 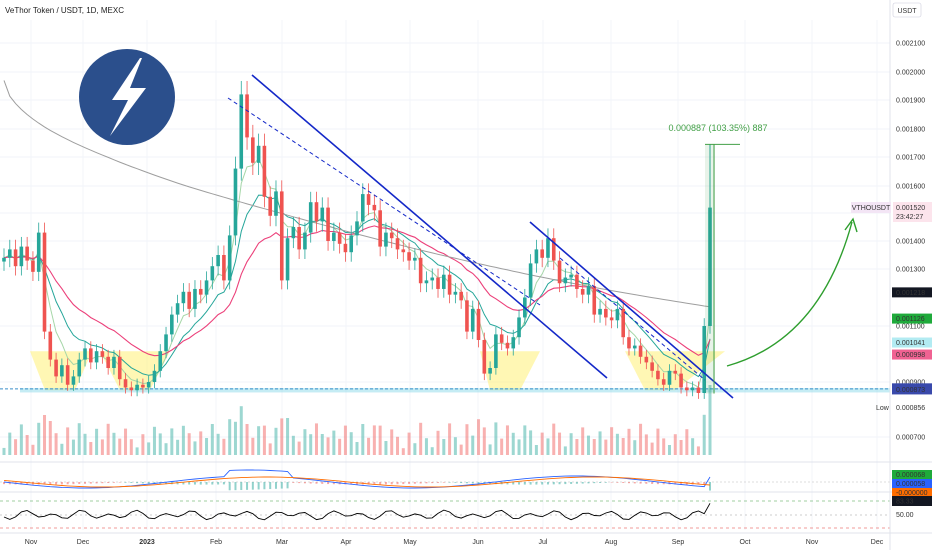 What do you see at coordinates (877, 542) in the screenshot?
I see `x-tick-label: Dec` at bounding box center [877, 542].